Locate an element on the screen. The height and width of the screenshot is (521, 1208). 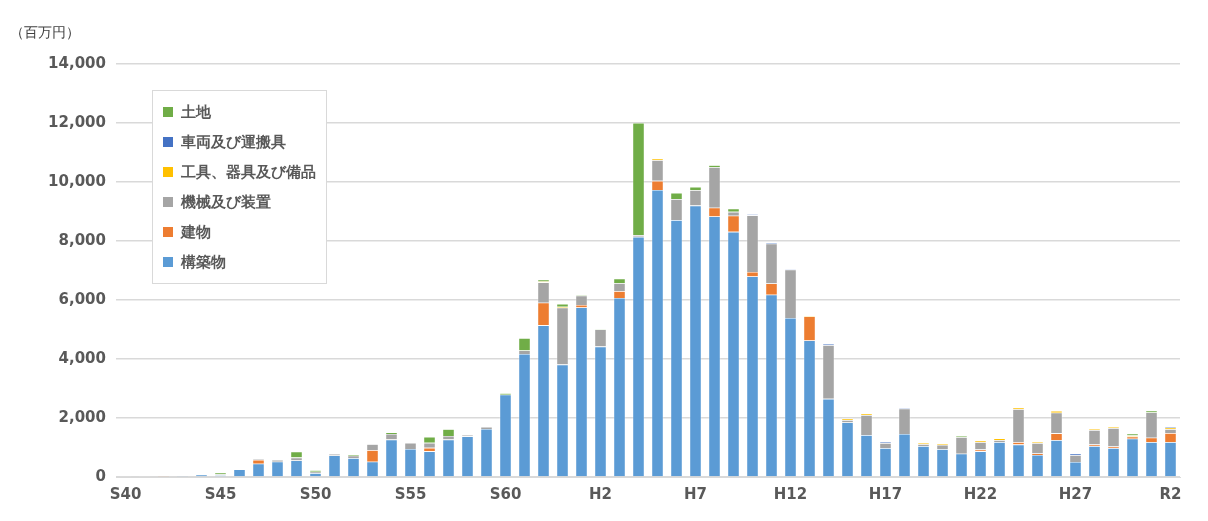
x-tick-label: H27 is located at coordinates (1075, 493).